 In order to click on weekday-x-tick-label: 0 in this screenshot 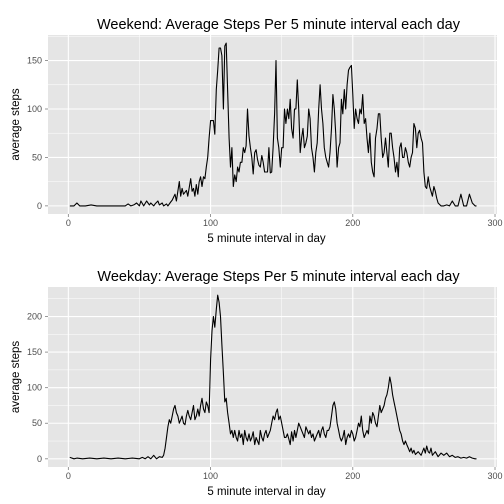, I will do `click(68, 476)`.